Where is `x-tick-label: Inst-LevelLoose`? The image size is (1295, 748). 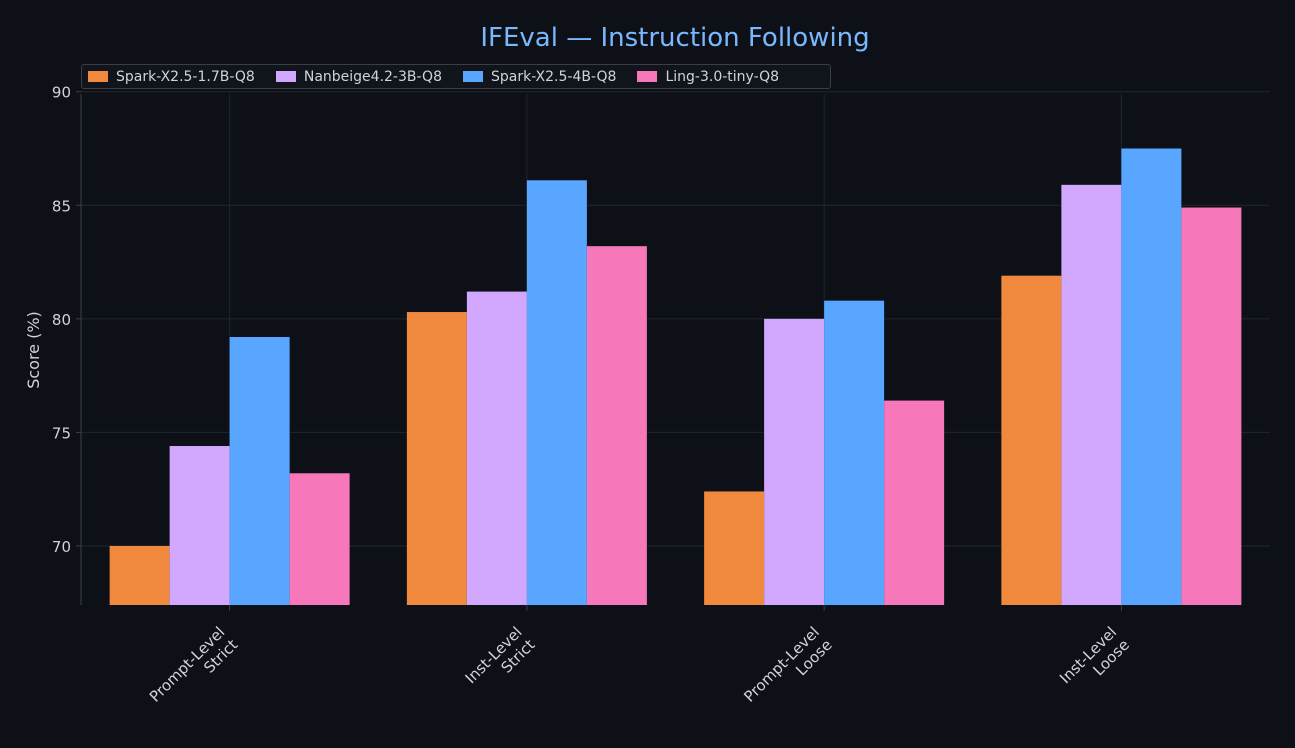
x-tick-label: Inst-LevelLoose is located at coordinates (1094, 661).